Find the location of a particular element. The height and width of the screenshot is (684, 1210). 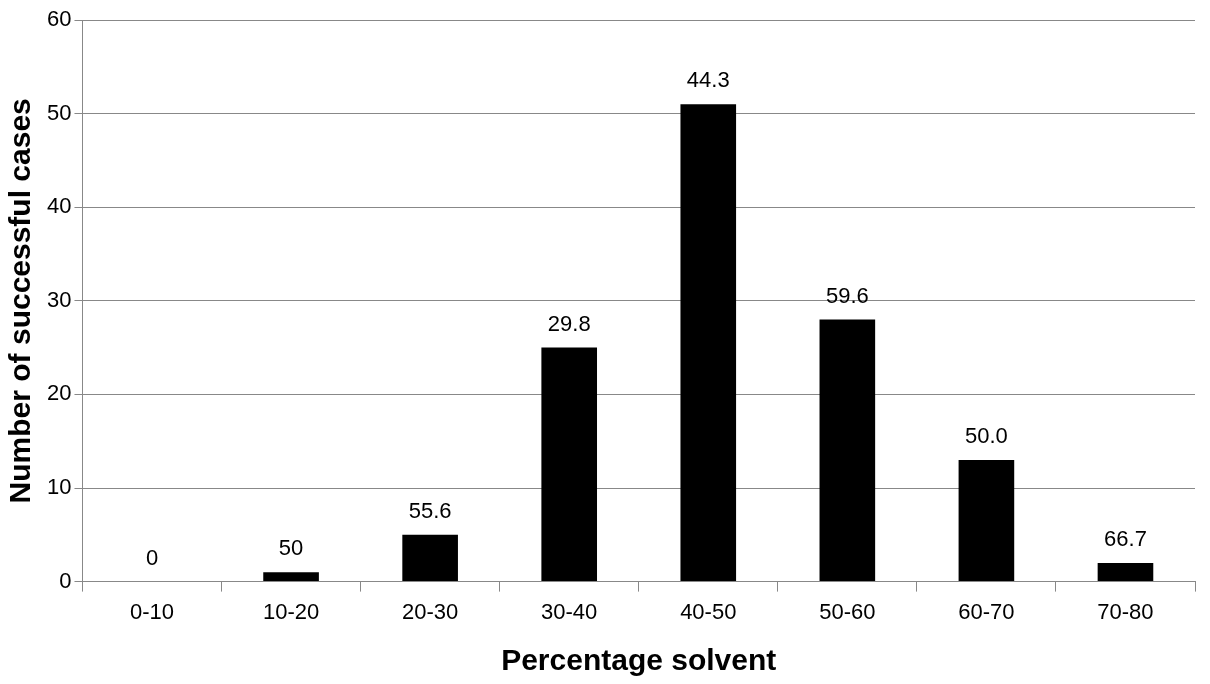

annotation: 50.0 is located at coordinates (986, 435).